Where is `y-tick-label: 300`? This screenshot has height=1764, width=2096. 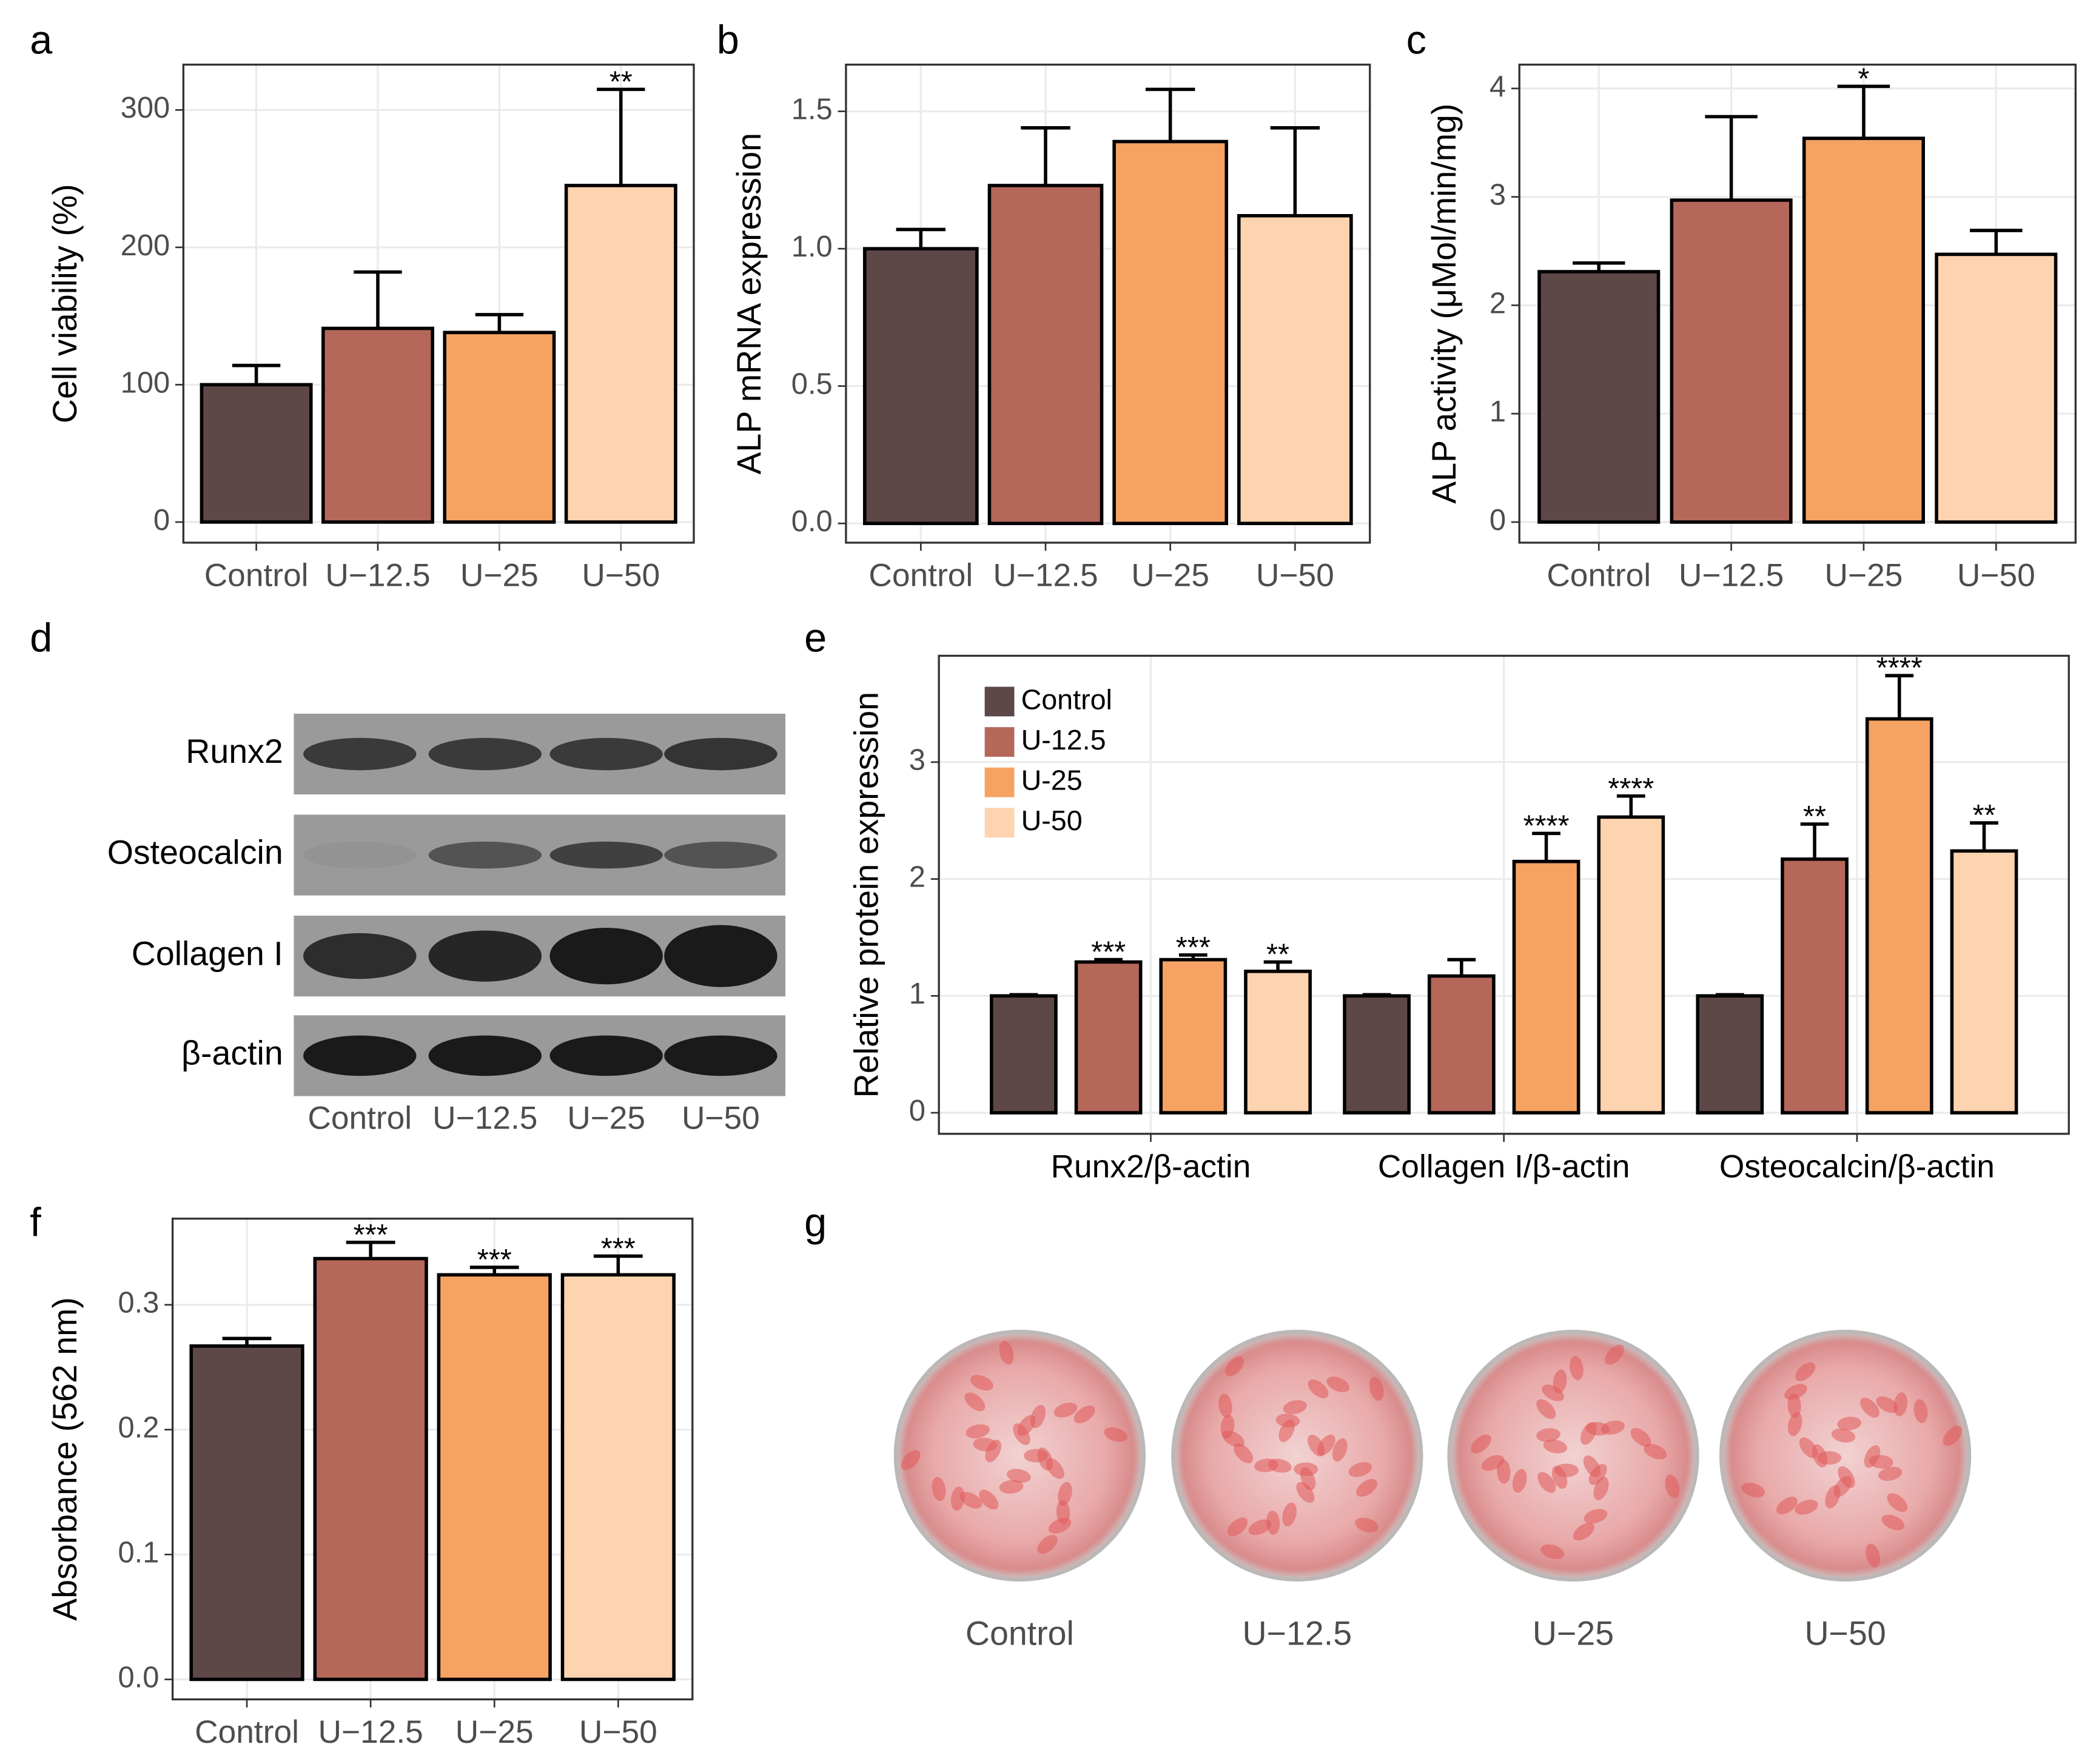 y-tick-label: 300 is located at coordinates (145, 108).